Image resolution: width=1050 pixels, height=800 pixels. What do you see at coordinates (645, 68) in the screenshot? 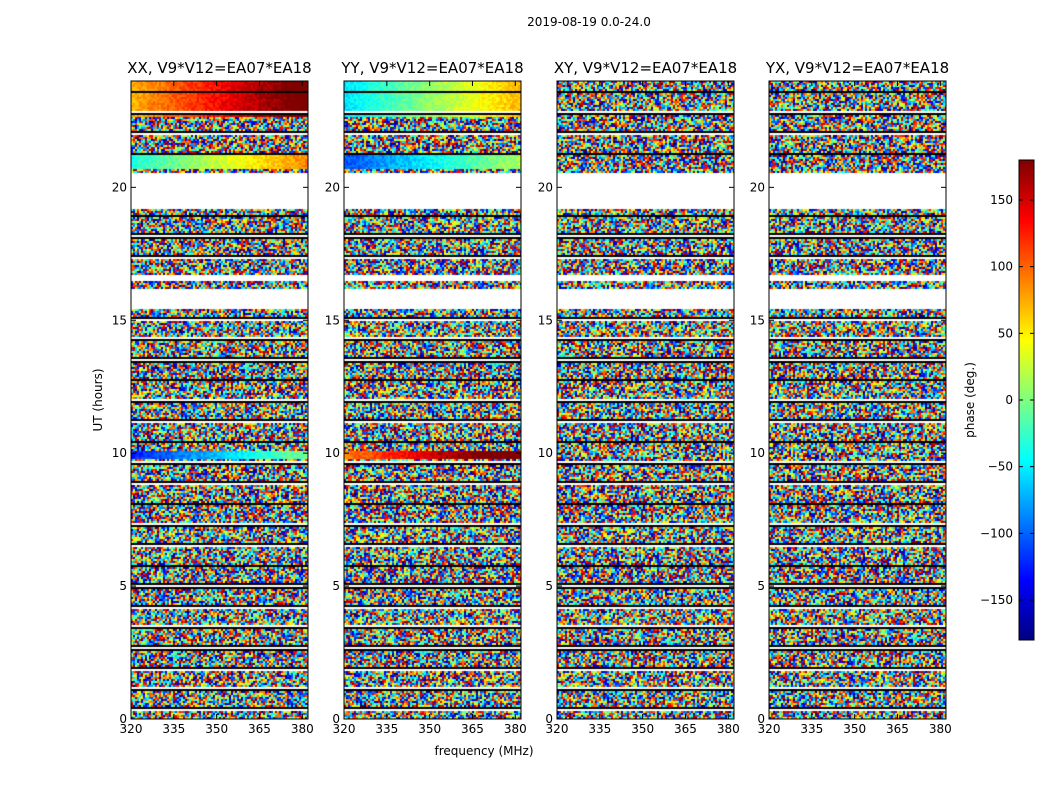
I see `panel-3-title: XY, V9*V12=EA07*EA18` at bounding box center [645, 68].